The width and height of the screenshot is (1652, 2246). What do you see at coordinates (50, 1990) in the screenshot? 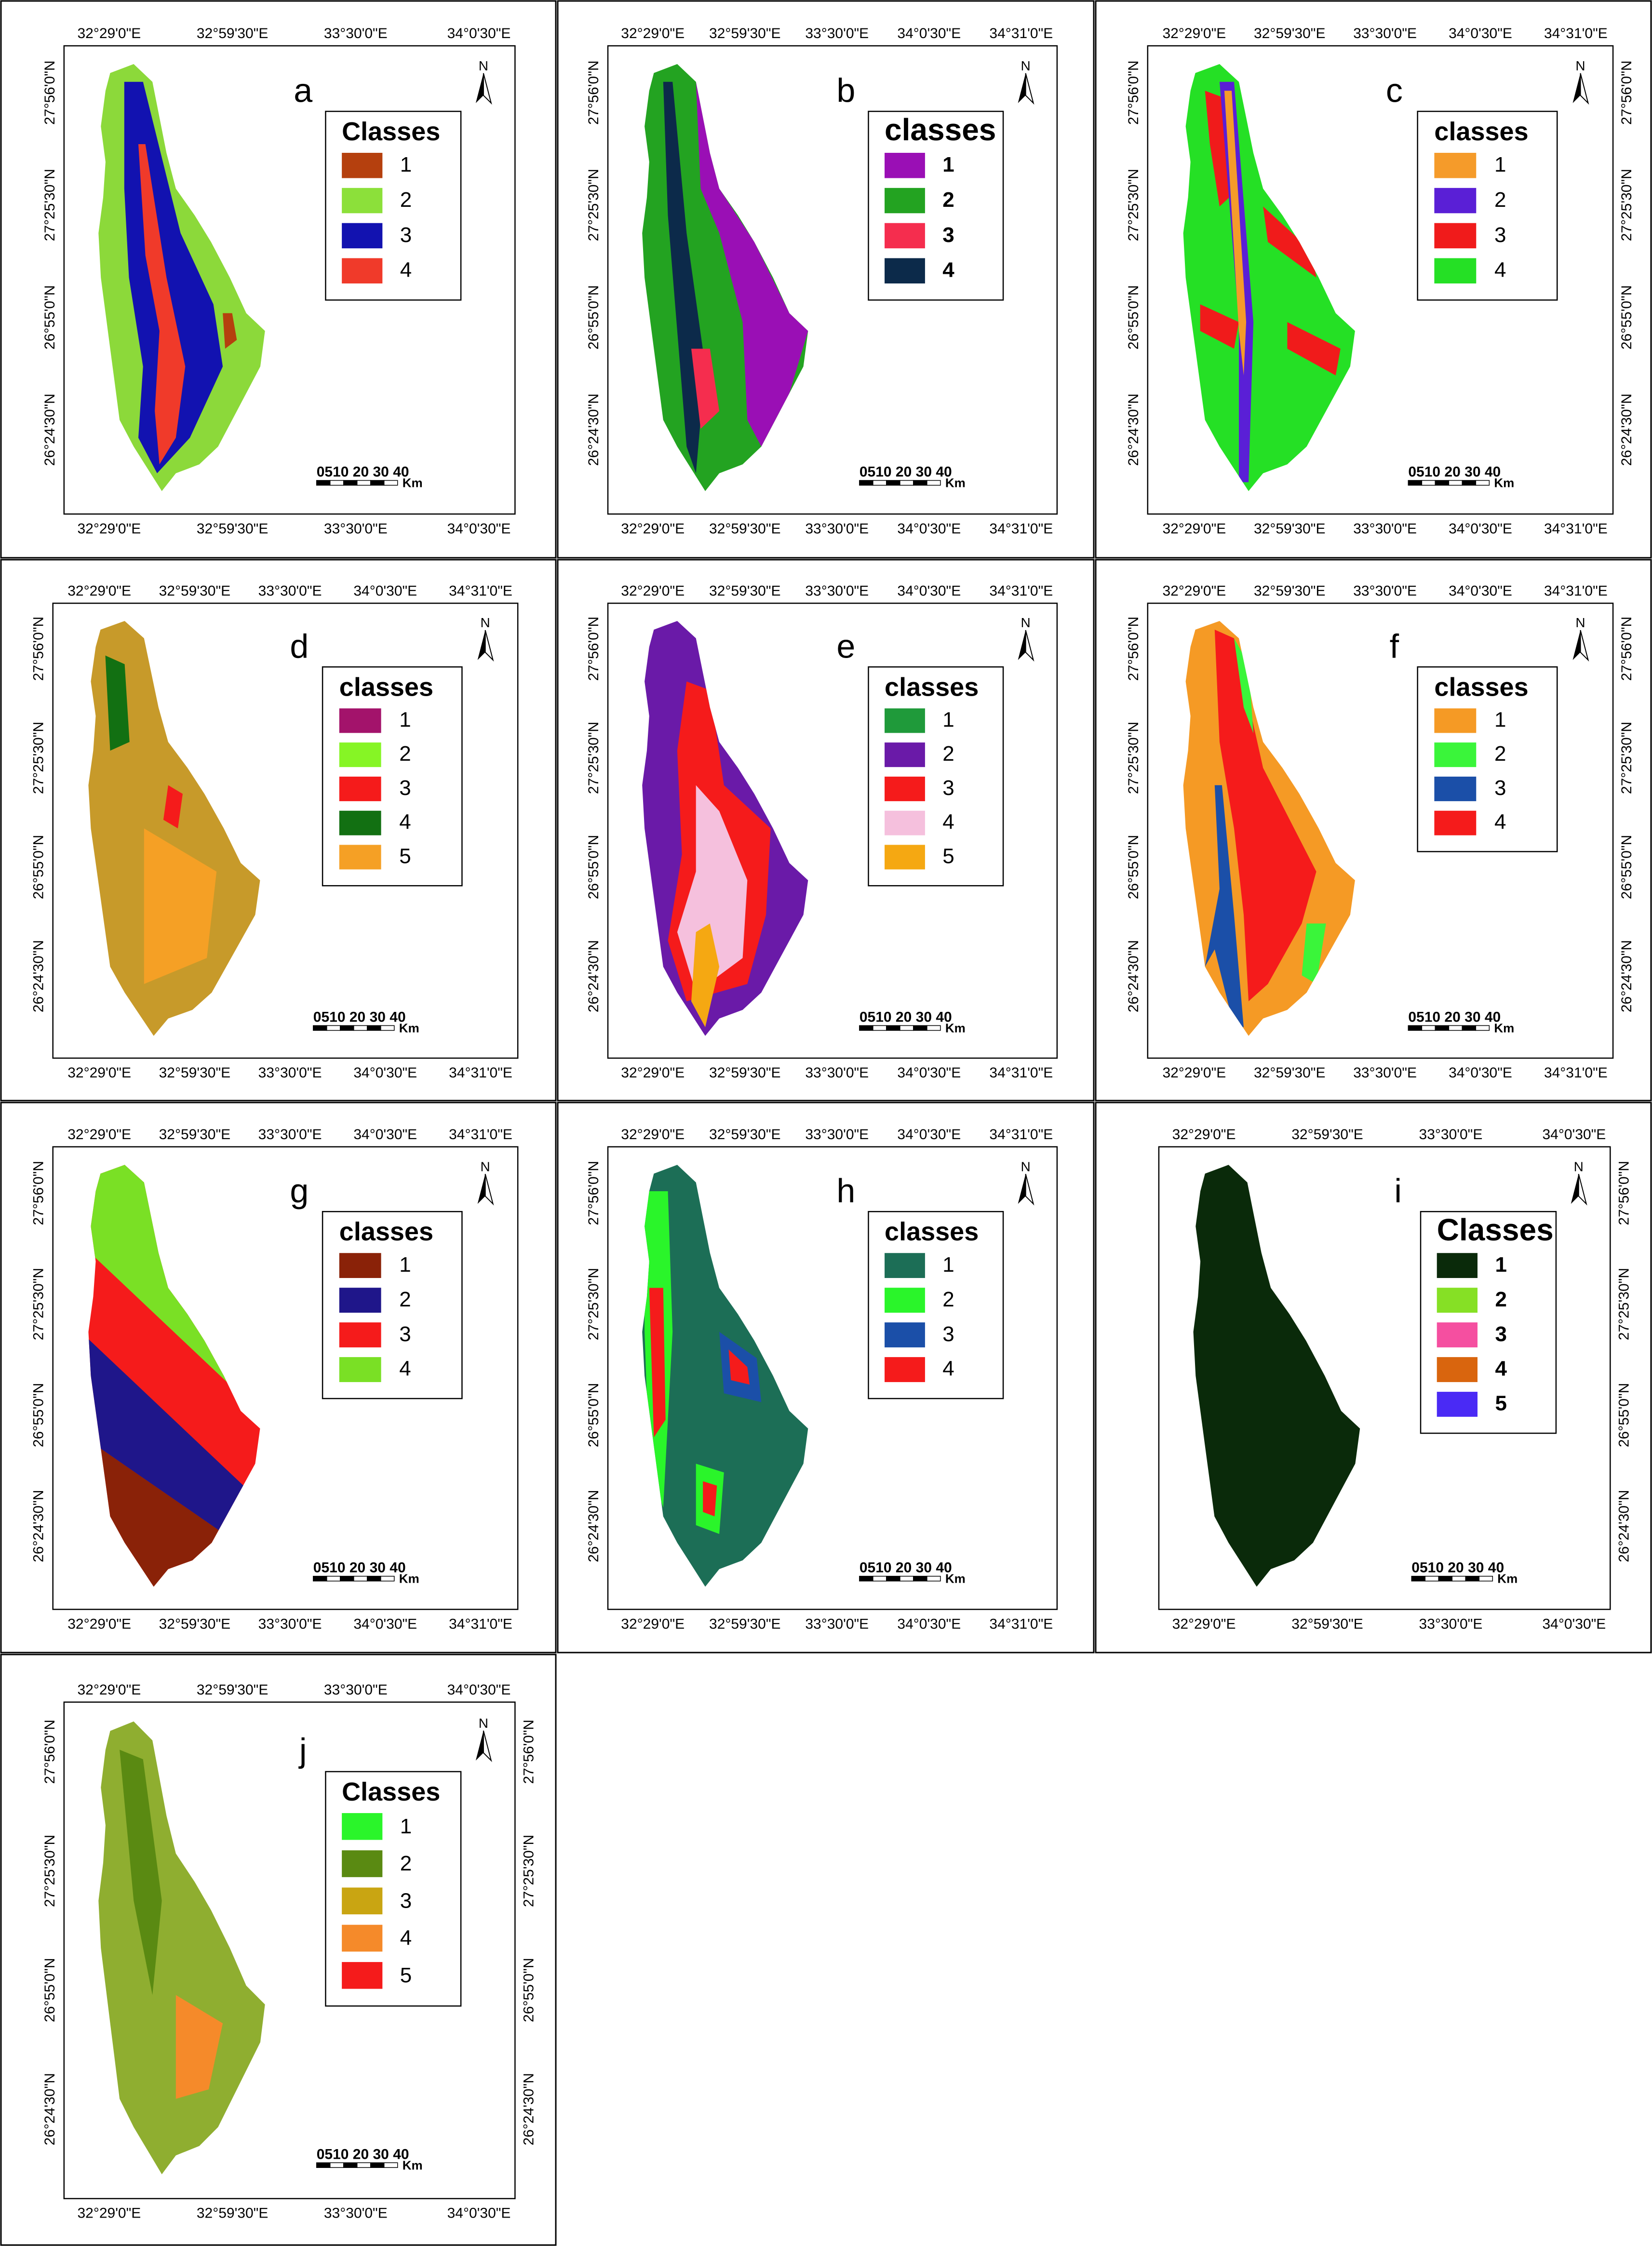
I see `left-coordinate-label: 26°55'0"N` at bounding box center [50, 1990].